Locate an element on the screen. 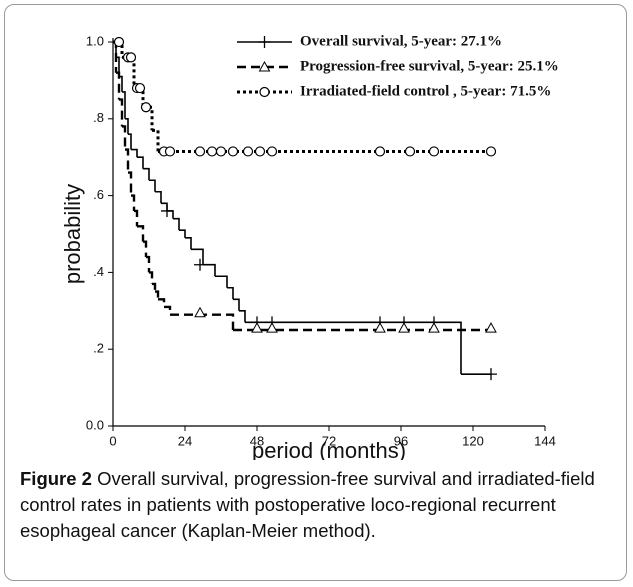  y-tick-label: .2 is located at coordinates (98, 348).